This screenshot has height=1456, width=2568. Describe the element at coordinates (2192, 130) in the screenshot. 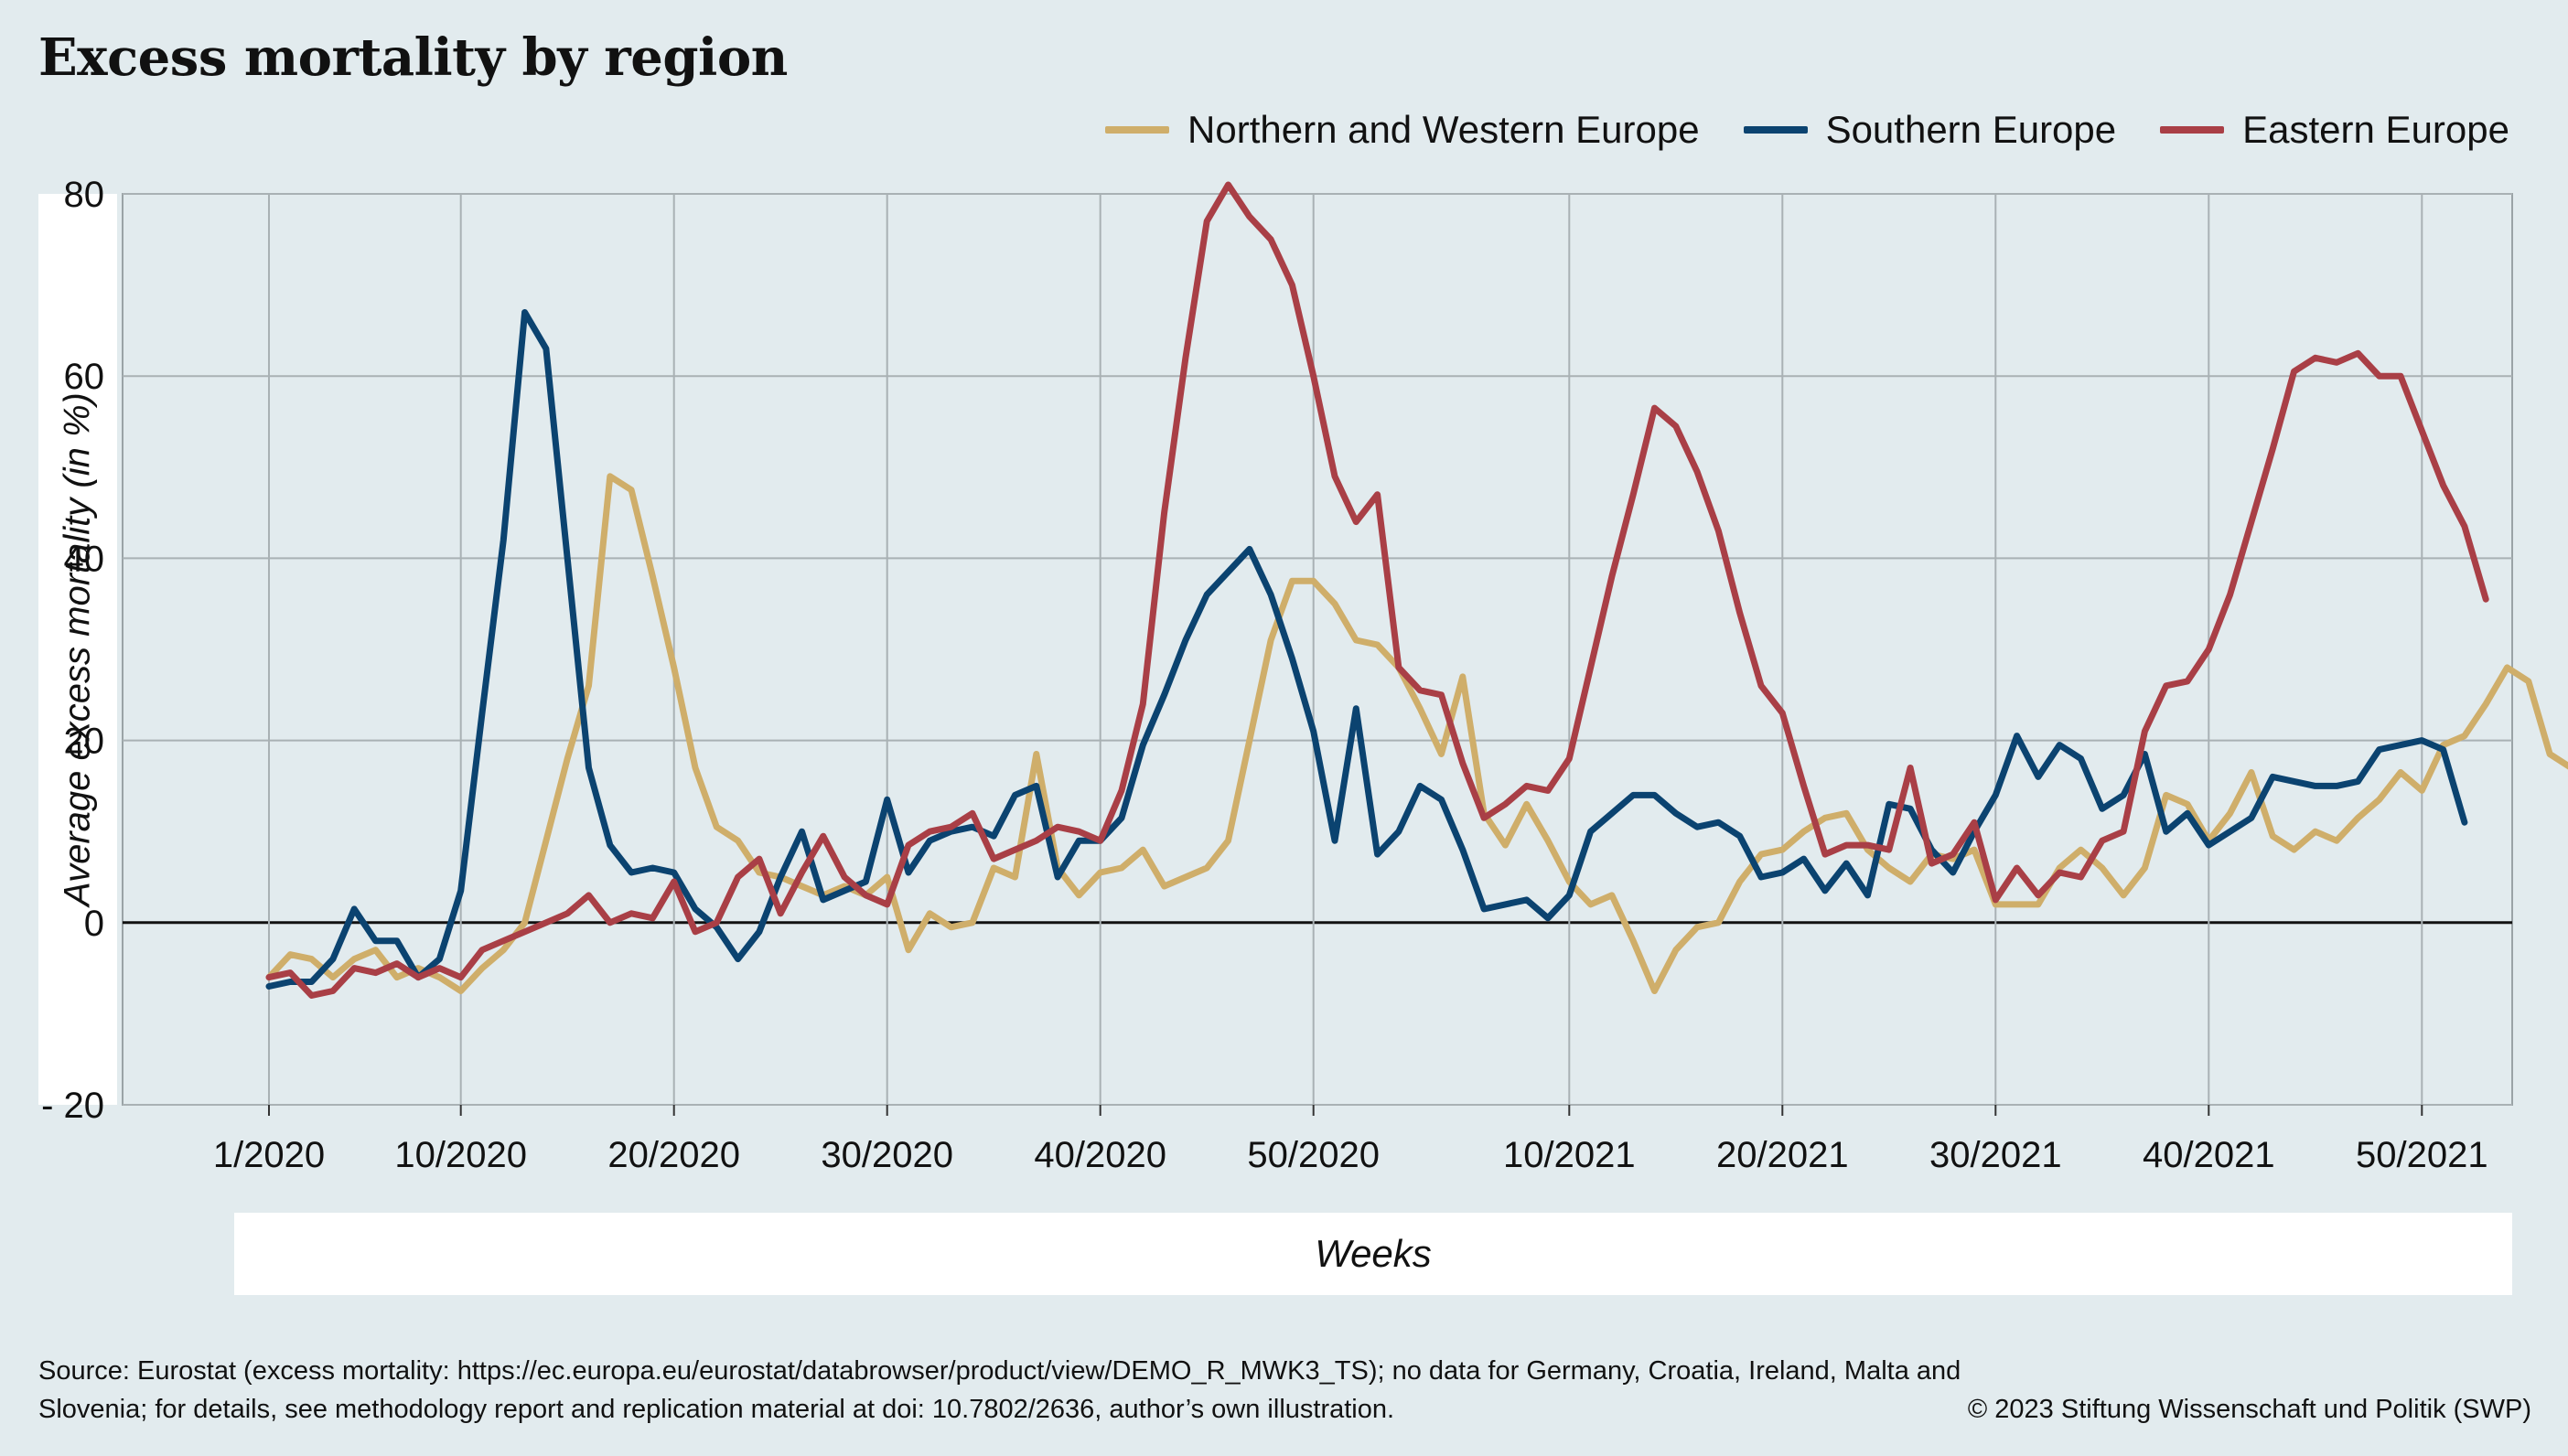

I see `legend-swatch-eastern` at that location.